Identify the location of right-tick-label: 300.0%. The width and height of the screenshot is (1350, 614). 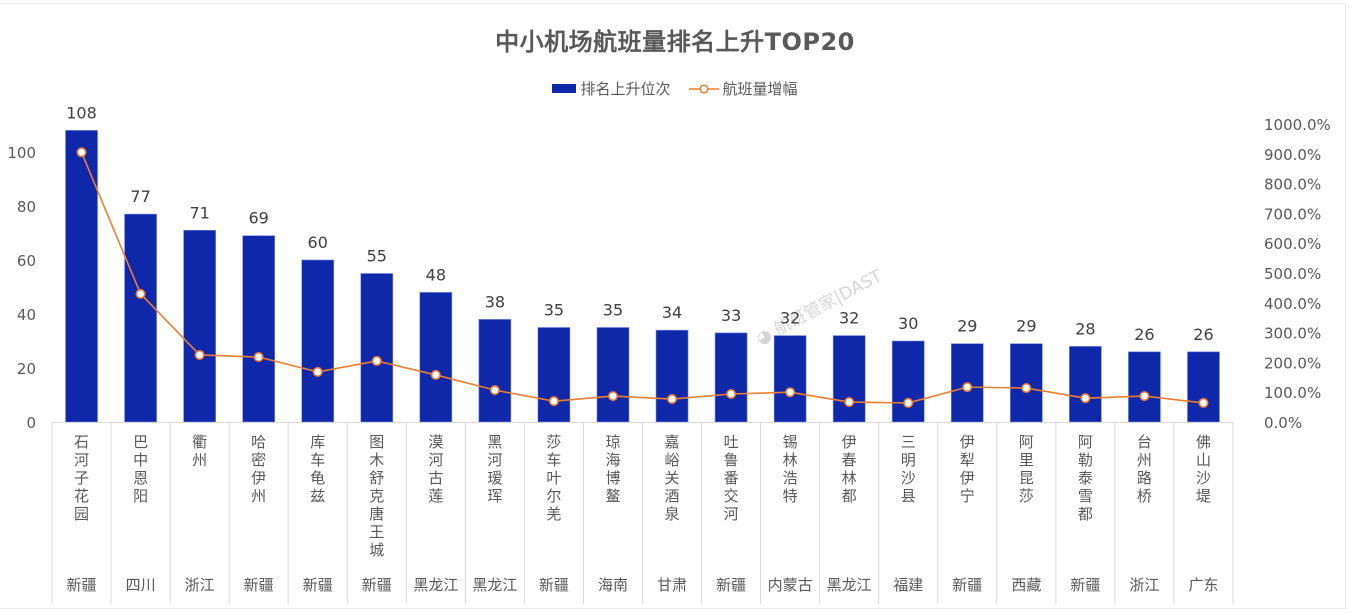
(1292, 334).